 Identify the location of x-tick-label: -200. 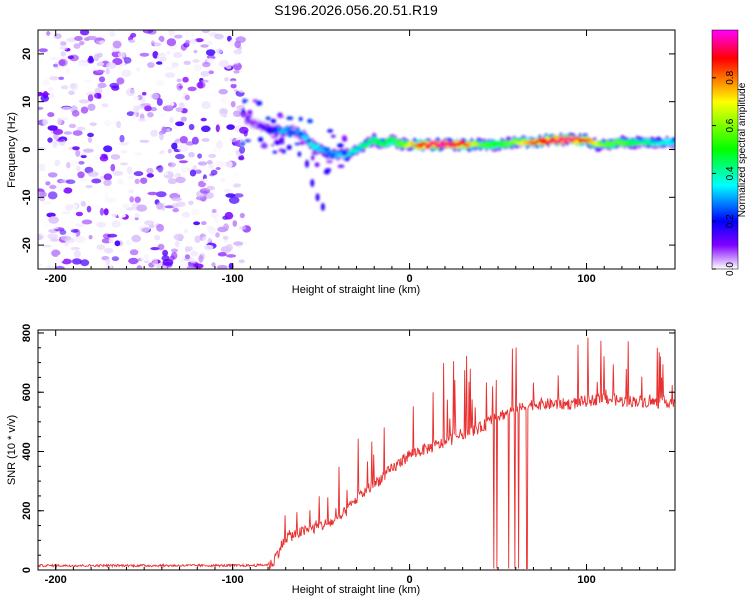
(56, 580).